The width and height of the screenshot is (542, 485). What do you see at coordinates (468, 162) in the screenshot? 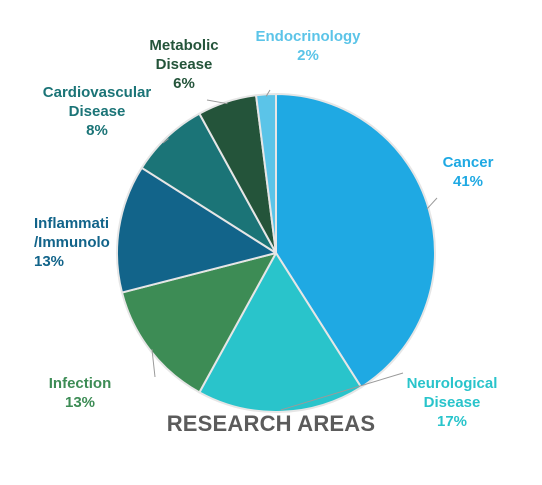
I see `slice-name-label: Cancer` at bounding box center [468, 162].